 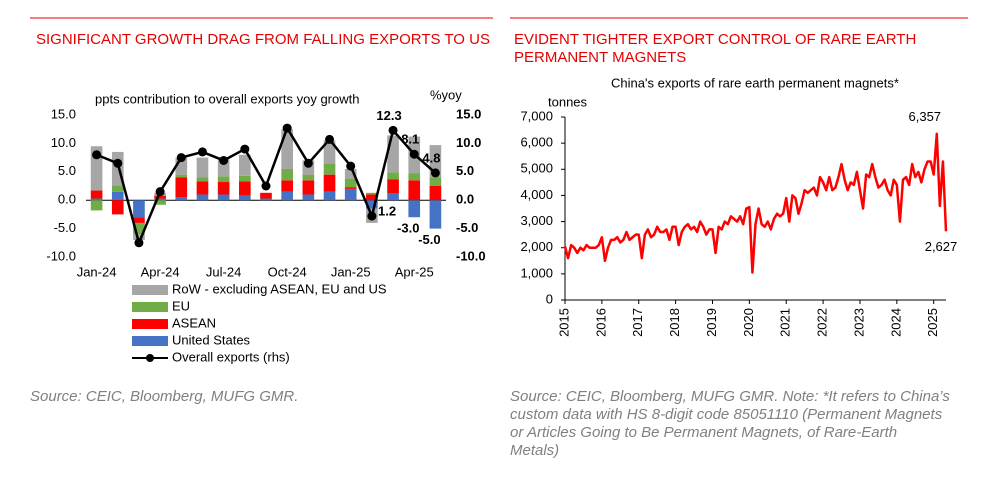 I want to click on y-tick-label: 4,000, so click(x=536, y=194).